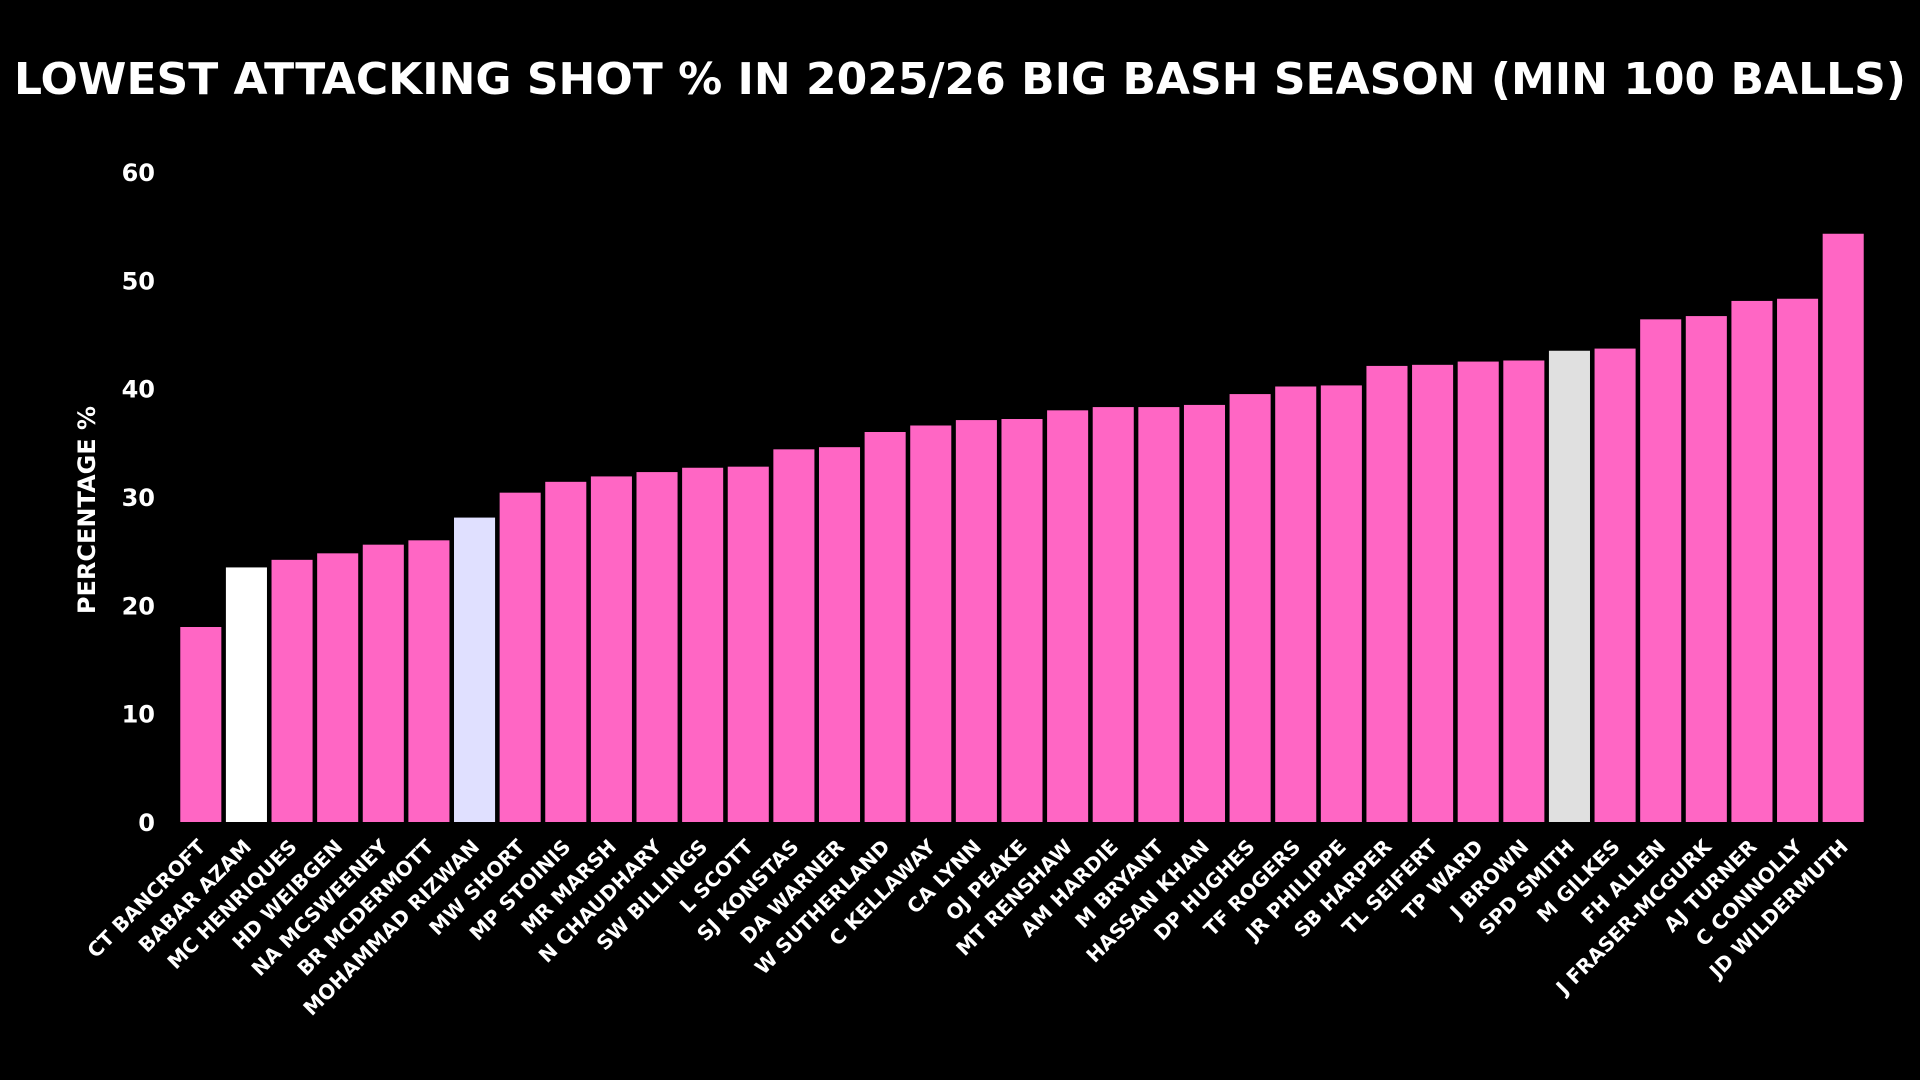  I want to click on y-tick-label: 40, so click(138, 390).